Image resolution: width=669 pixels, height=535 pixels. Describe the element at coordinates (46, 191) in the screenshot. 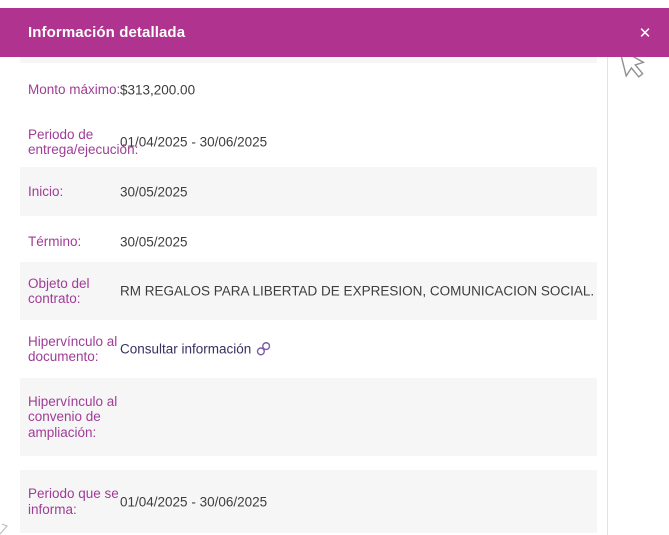

I see `field-label: Inicio:` at that location.